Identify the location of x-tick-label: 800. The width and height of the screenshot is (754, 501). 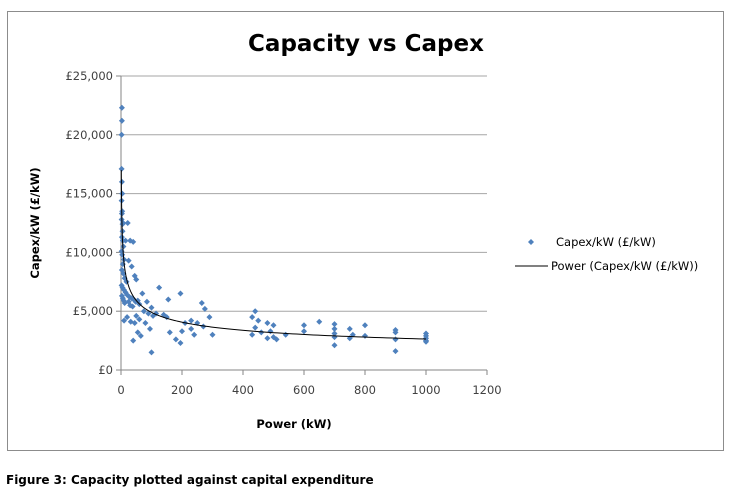
(365, 390).